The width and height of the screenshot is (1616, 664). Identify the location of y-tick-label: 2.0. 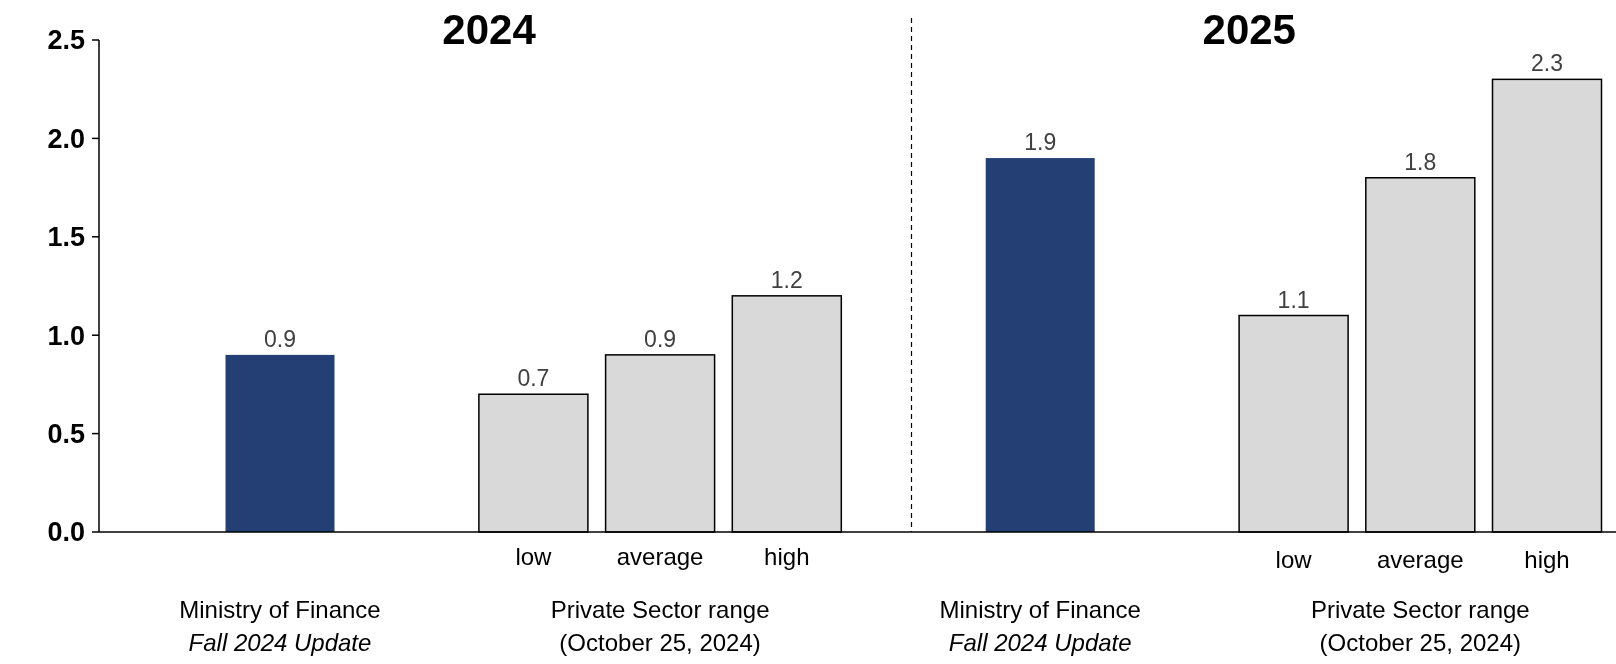
(66, 138).